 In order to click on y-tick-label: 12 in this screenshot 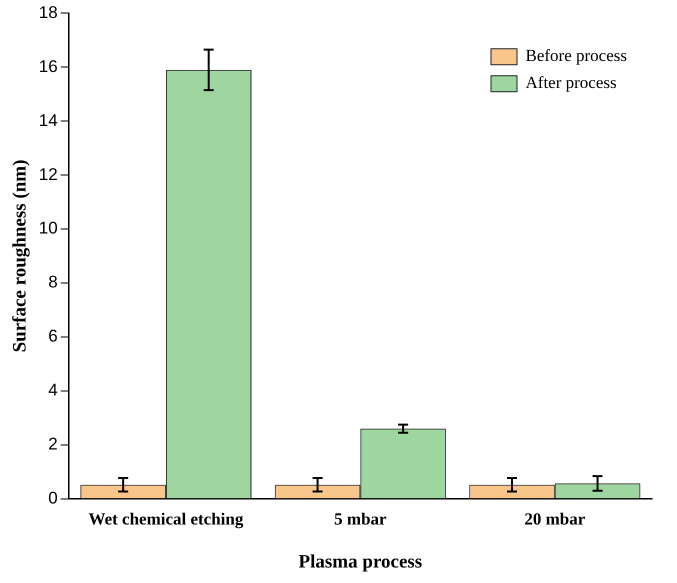, I will do `click(48, 174)`.